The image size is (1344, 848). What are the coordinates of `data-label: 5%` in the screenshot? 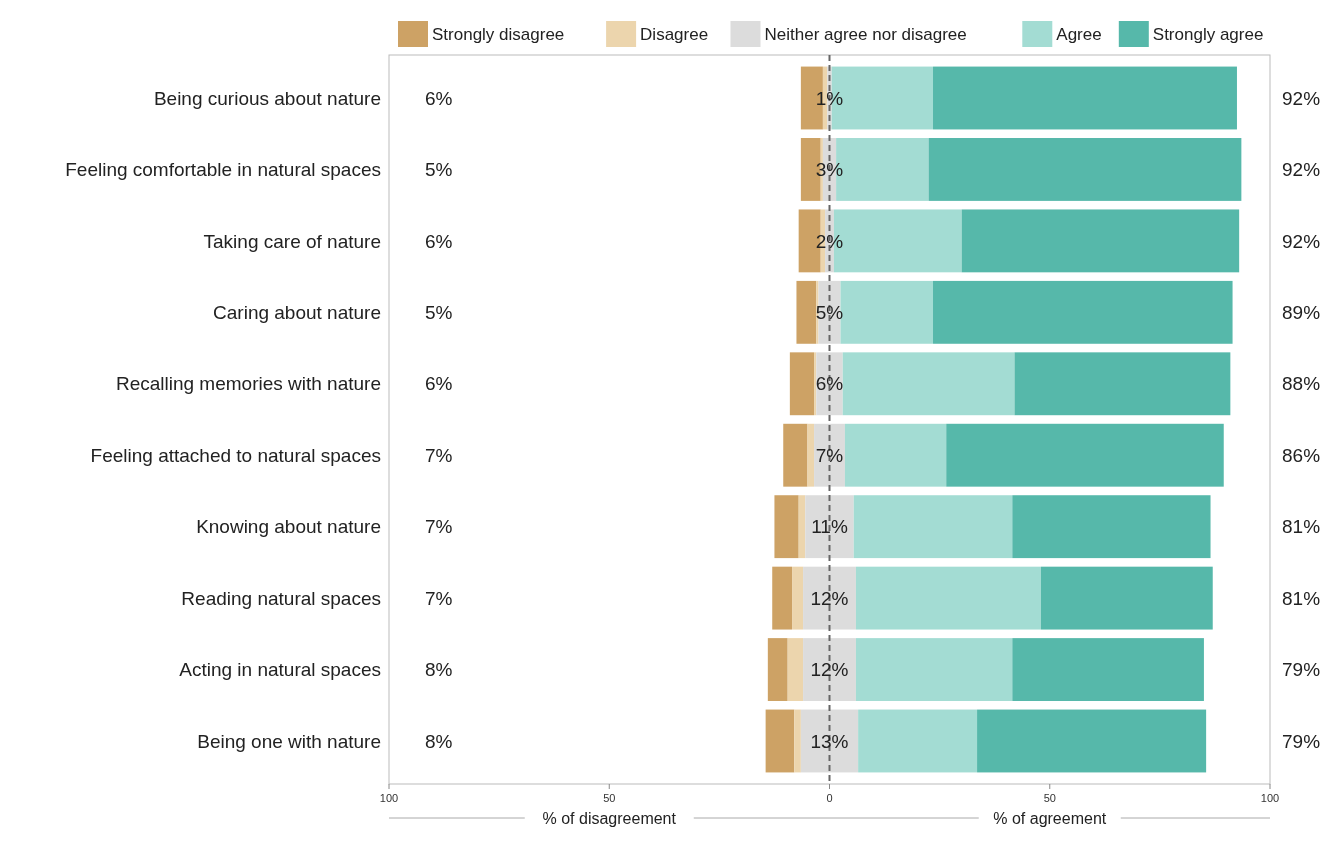 It's located at (829, 312).